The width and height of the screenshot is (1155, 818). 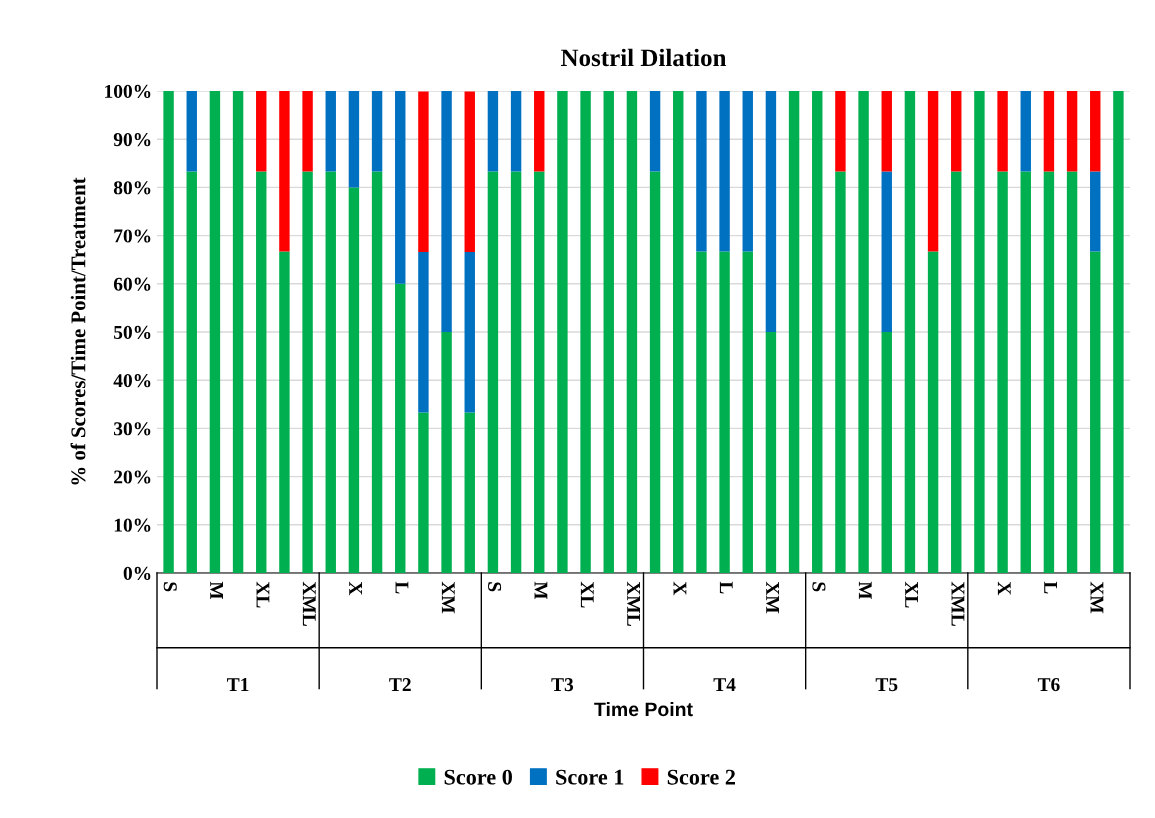 I want to click on x-axis-title: Time Point, so click(x=643, y=709).